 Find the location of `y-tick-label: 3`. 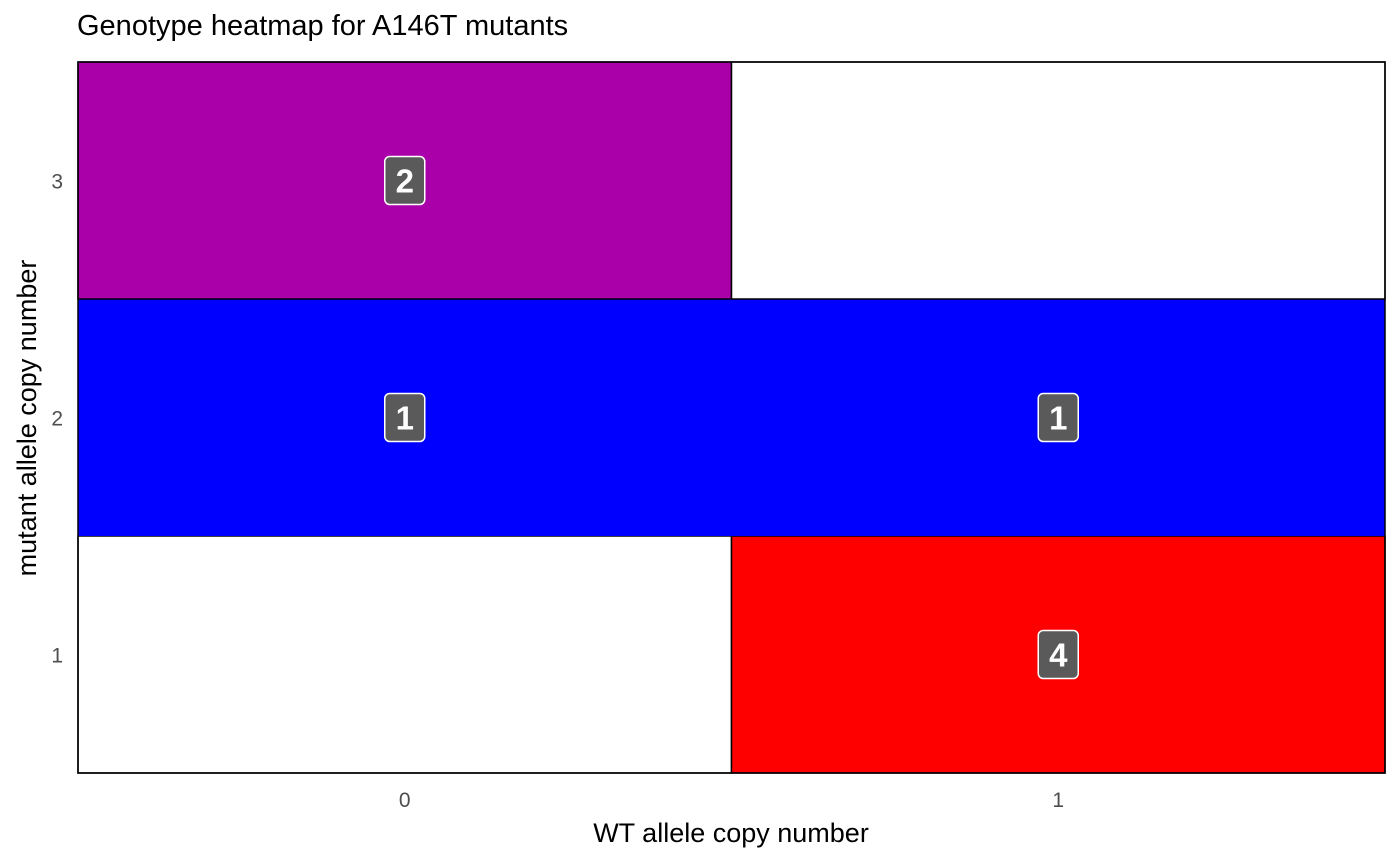

y-tick-label: 3 is located at coordinates (57, 182).